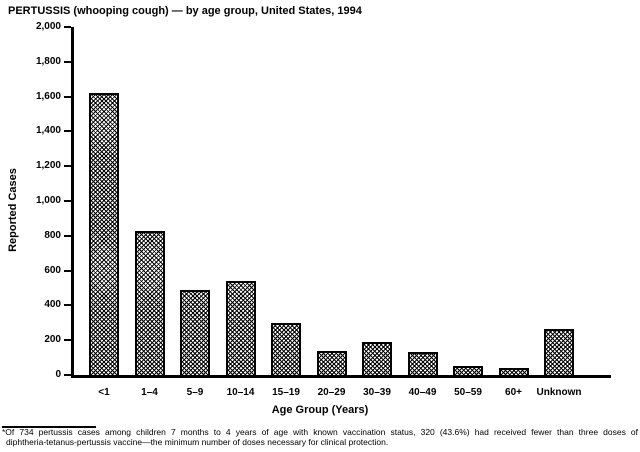 The width and height of the screenshot is (640, 452). I want to click on y-tick-label: 2,000, so click(48, 26).